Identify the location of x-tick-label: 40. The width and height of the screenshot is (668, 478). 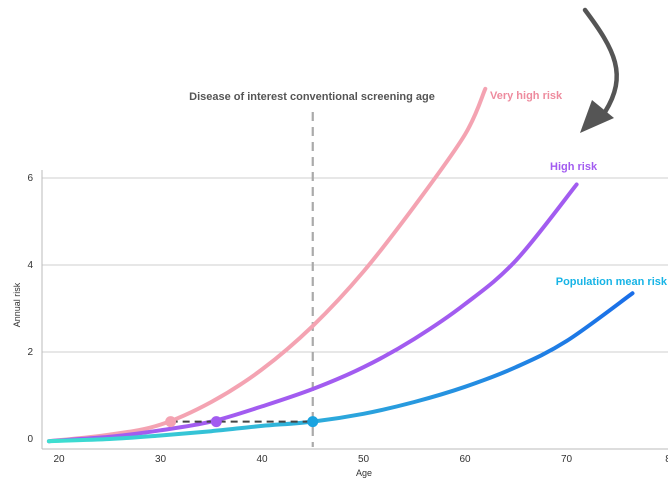
(262, 459).